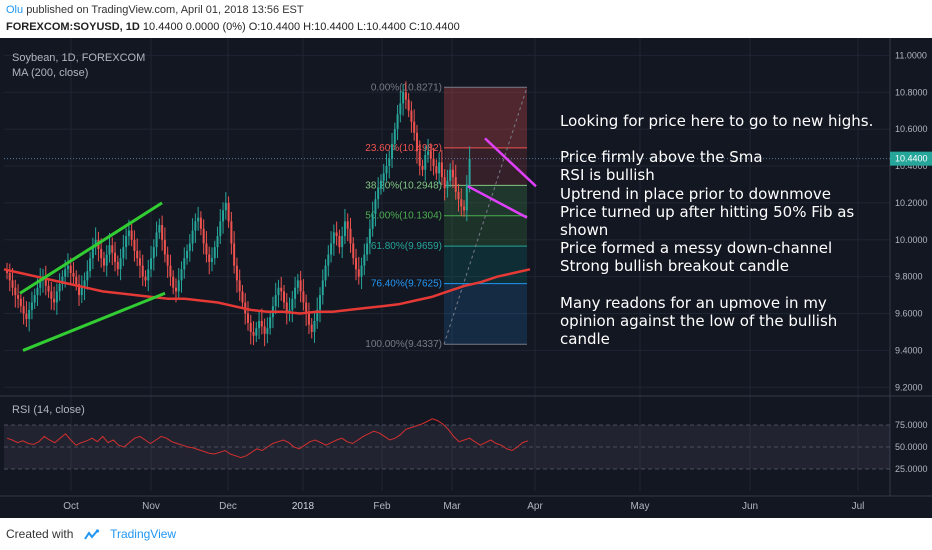 The width and height of the screenshot is (932, 550). I want to click on annotation-line: Strong bullish breakout candle, so click(674, 266).